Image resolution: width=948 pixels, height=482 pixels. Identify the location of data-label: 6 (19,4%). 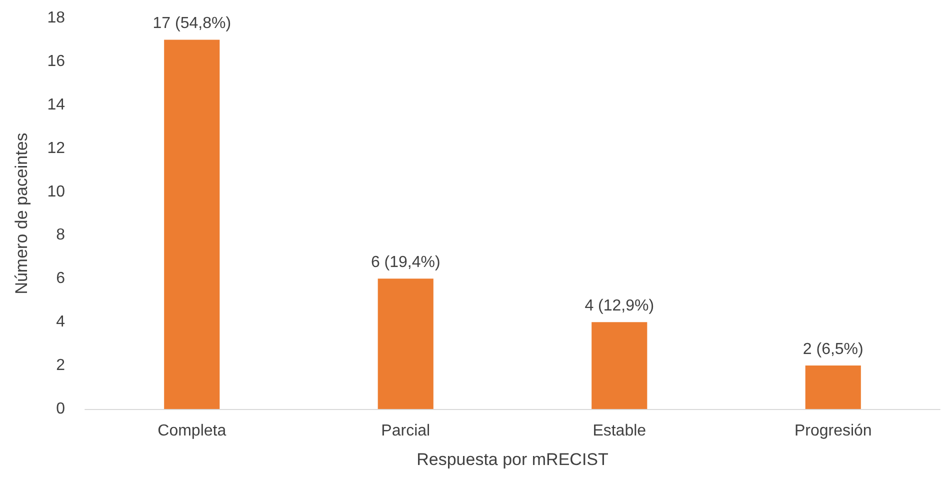
(405, 263).